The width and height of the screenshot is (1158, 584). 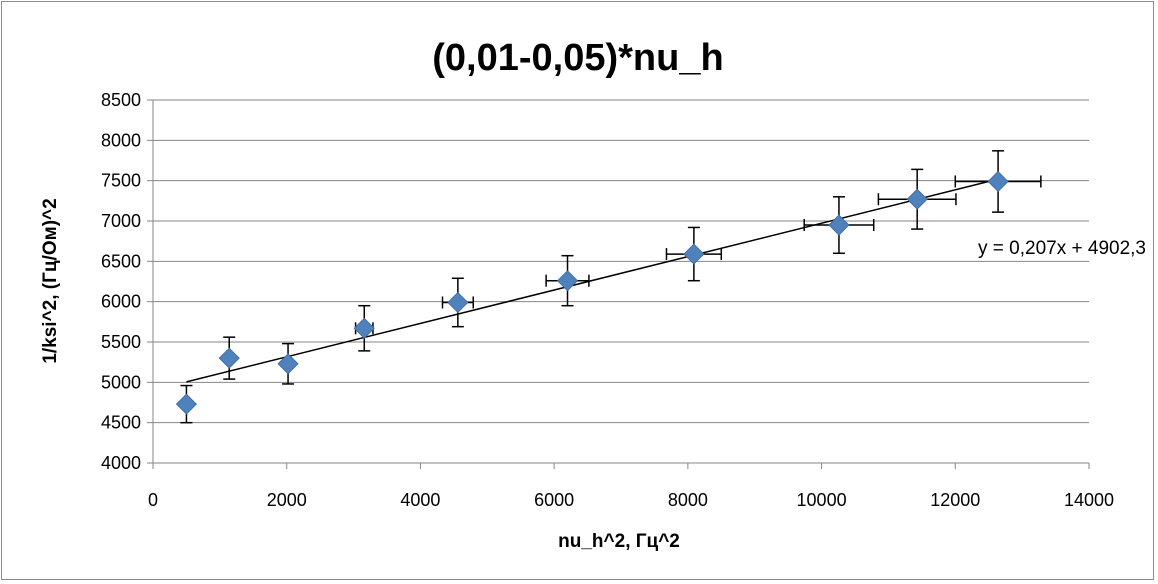 I want to click on y-tick-label: 4000, so click(x=121, y=463).